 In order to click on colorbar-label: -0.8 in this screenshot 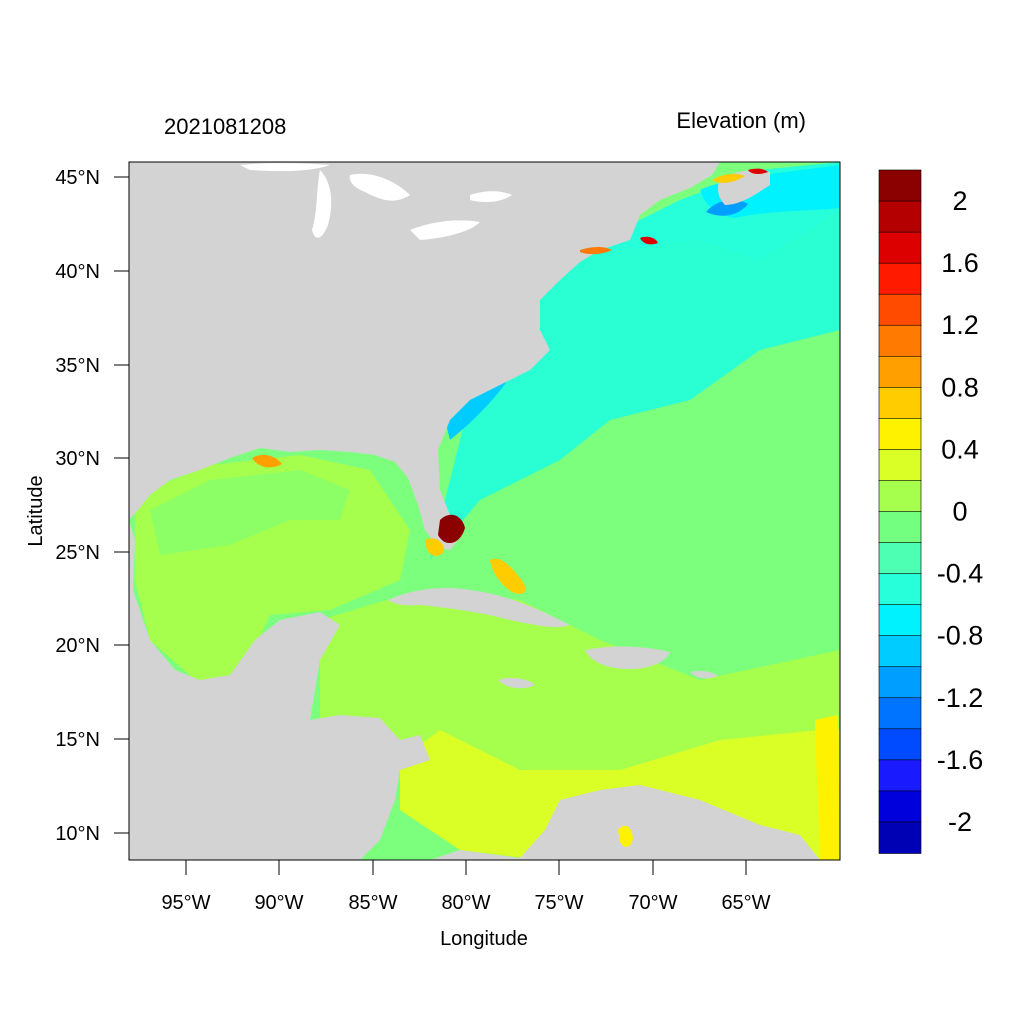, I will do `click(960, 636)`.